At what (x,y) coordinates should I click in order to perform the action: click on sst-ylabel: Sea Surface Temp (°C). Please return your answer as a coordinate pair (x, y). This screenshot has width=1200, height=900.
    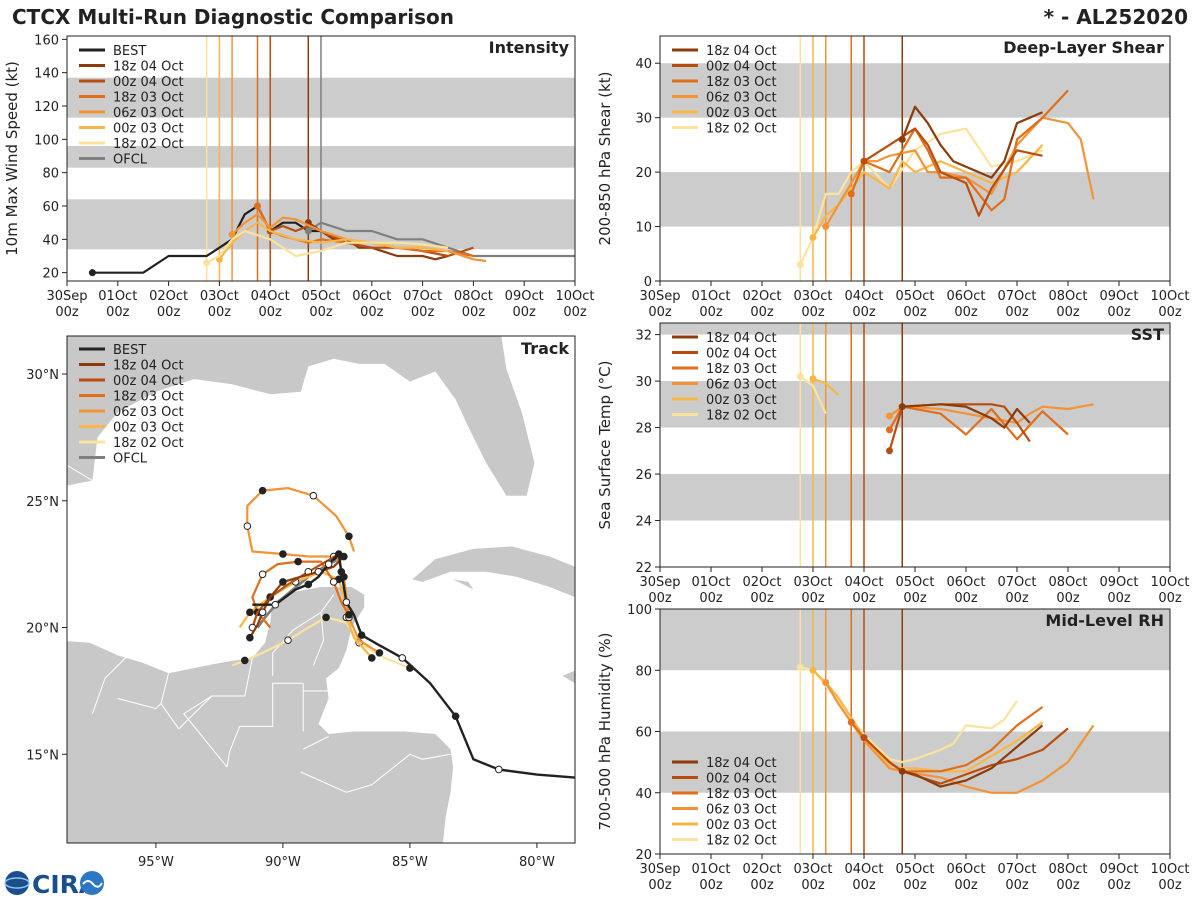
    Looking at the image, I should click on (605, 444).